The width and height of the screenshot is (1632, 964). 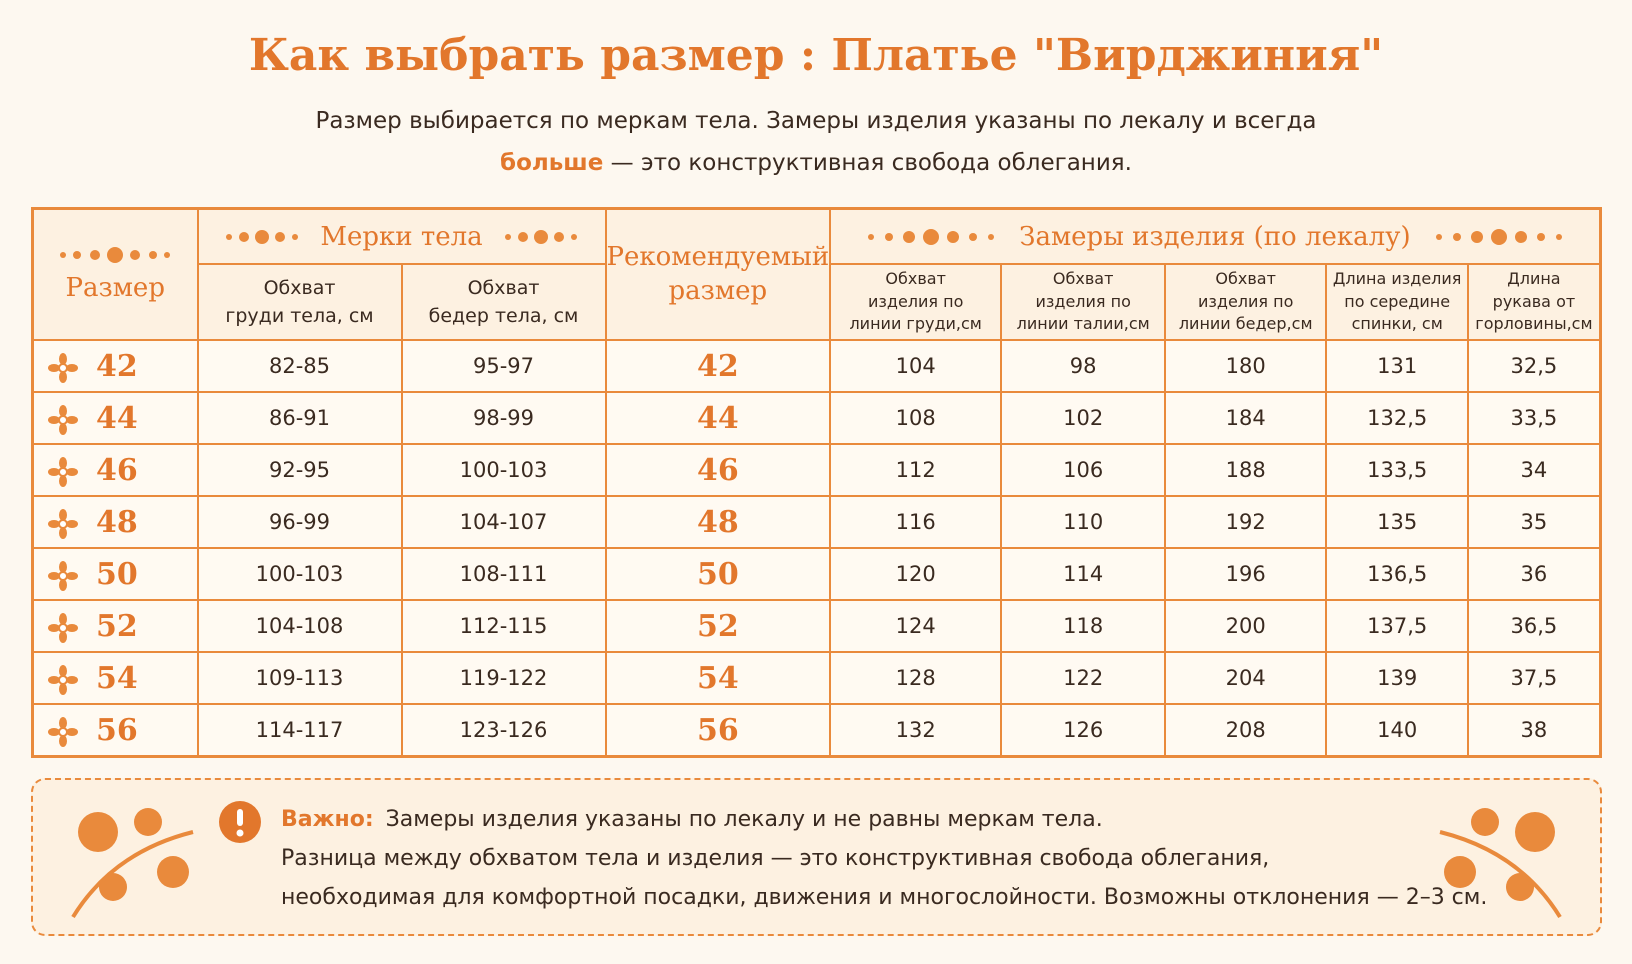 I want to click on size-cell: 46, so click(x=115, y=470).